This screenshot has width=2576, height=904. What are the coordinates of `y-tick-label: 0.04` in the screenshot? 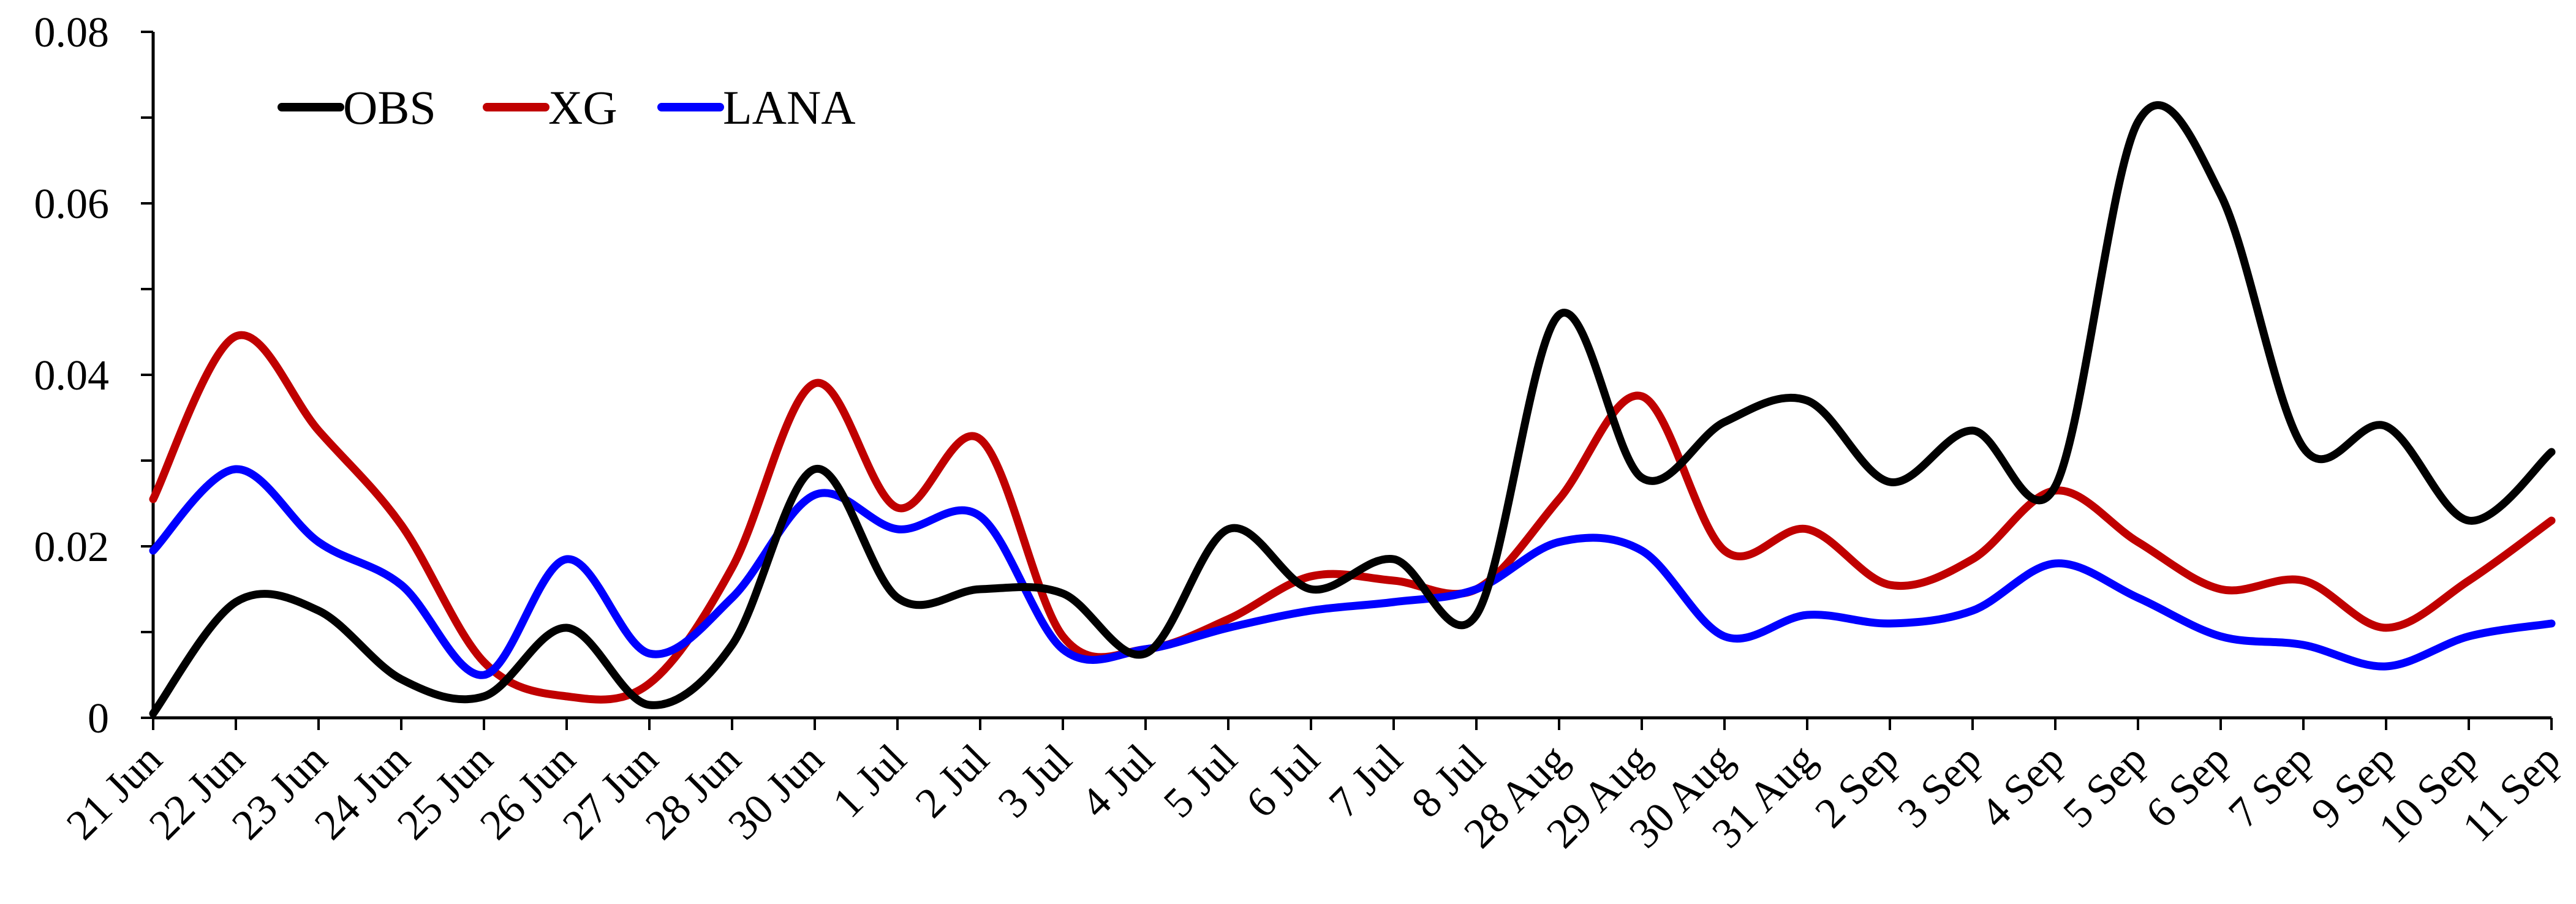 It's located at (72, 375).